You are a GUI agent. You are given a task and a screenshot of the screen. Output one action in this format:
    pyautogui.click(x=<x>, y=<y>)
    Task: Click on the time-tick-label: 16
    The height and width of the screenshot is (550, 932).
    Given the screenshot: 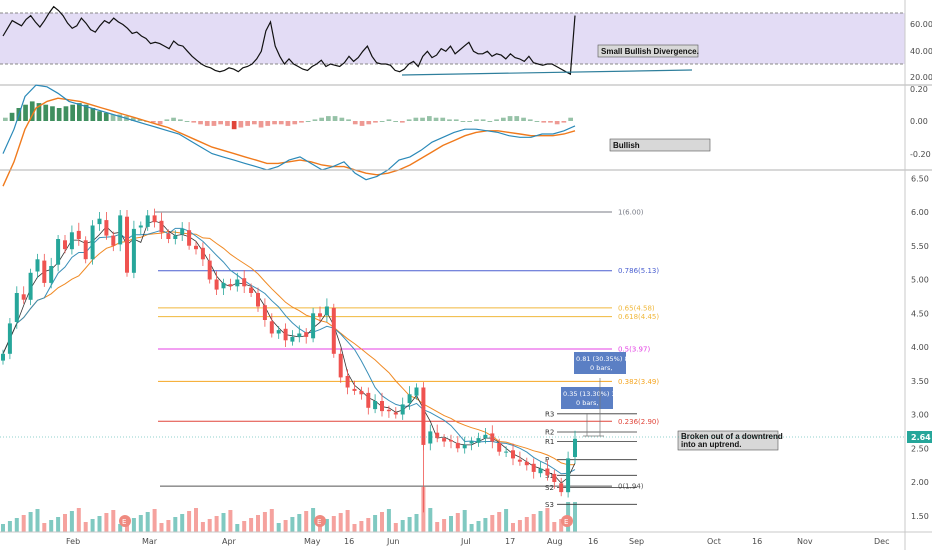 What is the action you would take?
    pyautogui.click(x=757, y=541)
    